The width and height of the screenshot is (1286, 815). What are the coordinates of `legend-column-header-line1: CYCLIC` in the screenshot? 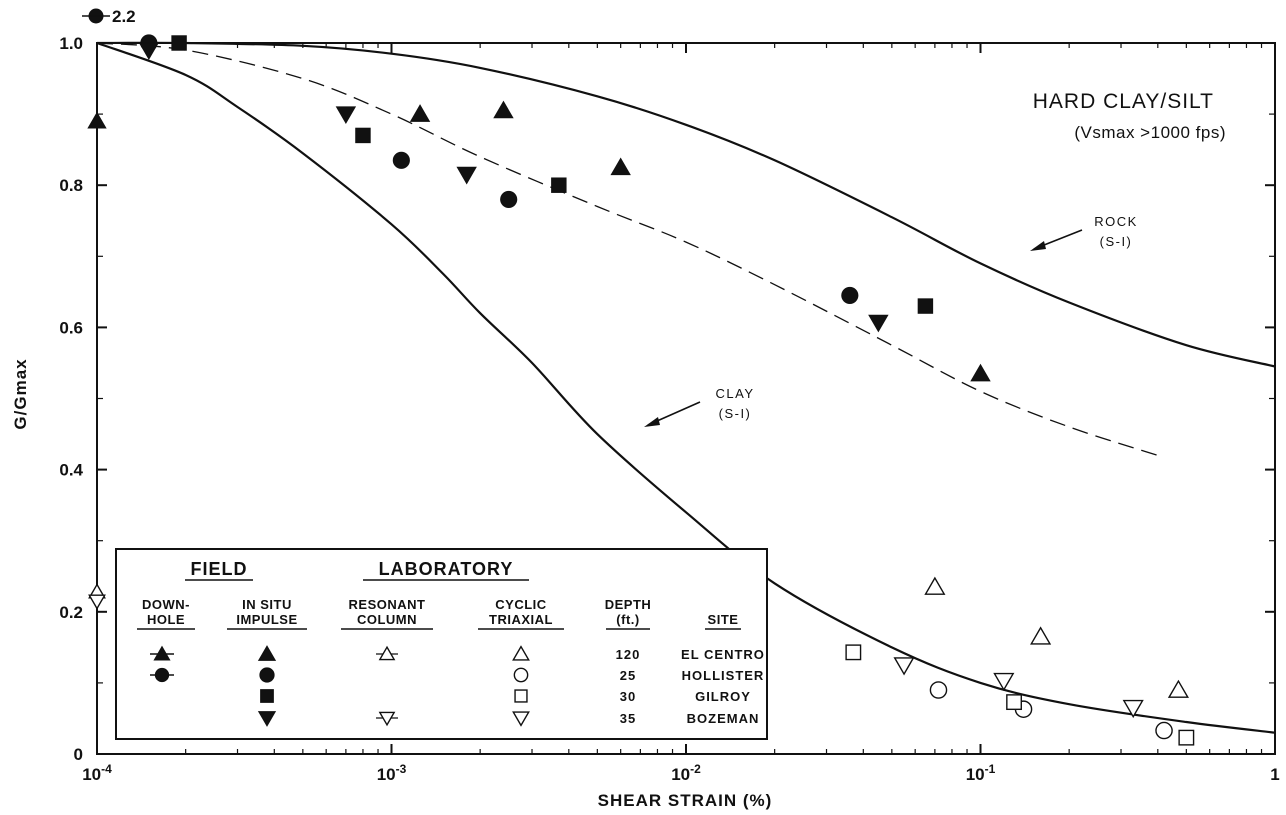 It's located at (521, 604).